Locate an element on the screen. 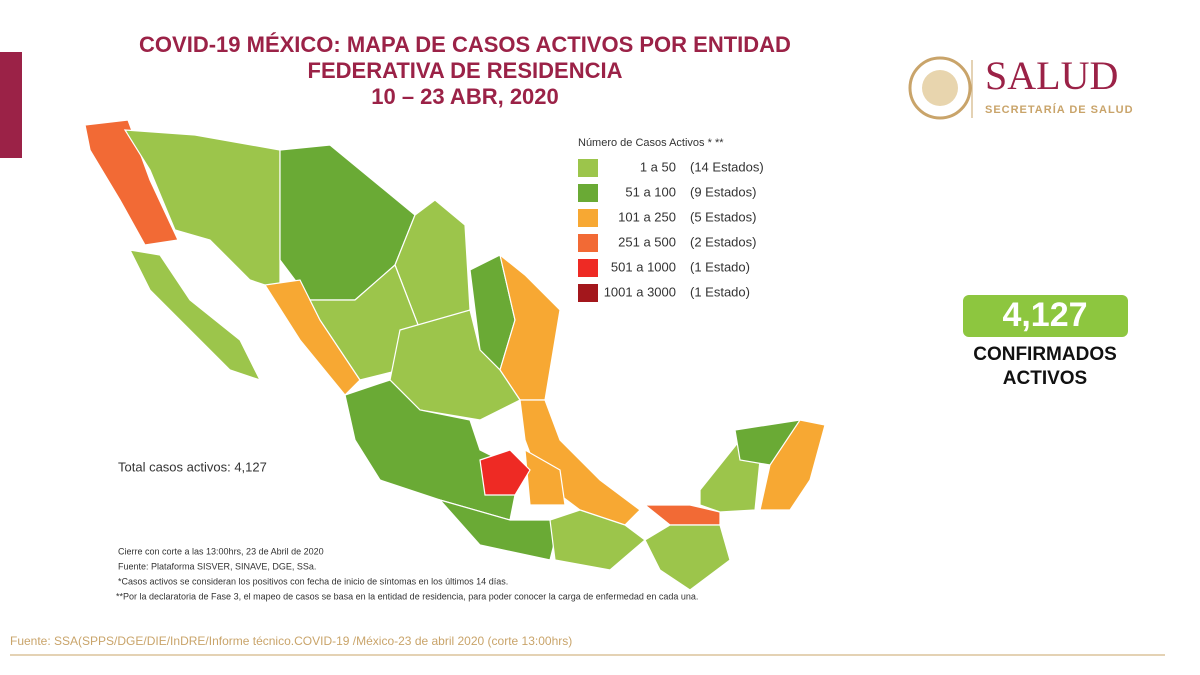 The width and height of the screenshot is (1200, 675). logo-subtitle: SECRETARÍA DE SALUD is located at coordinates (1059, 109).